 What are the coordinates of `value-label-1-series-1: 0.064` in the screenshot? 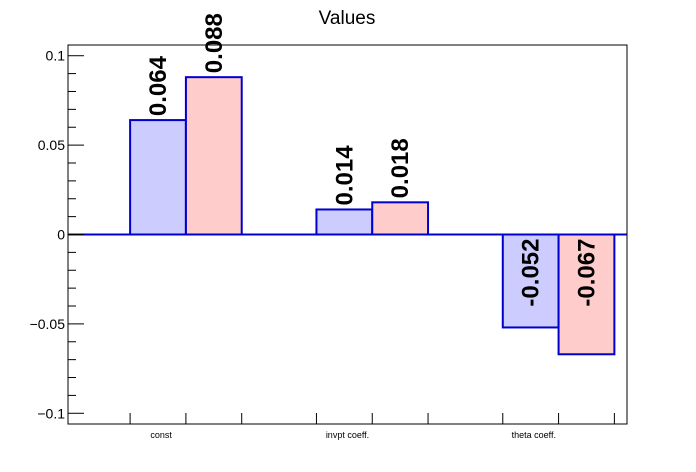 It's located at (158, 85).